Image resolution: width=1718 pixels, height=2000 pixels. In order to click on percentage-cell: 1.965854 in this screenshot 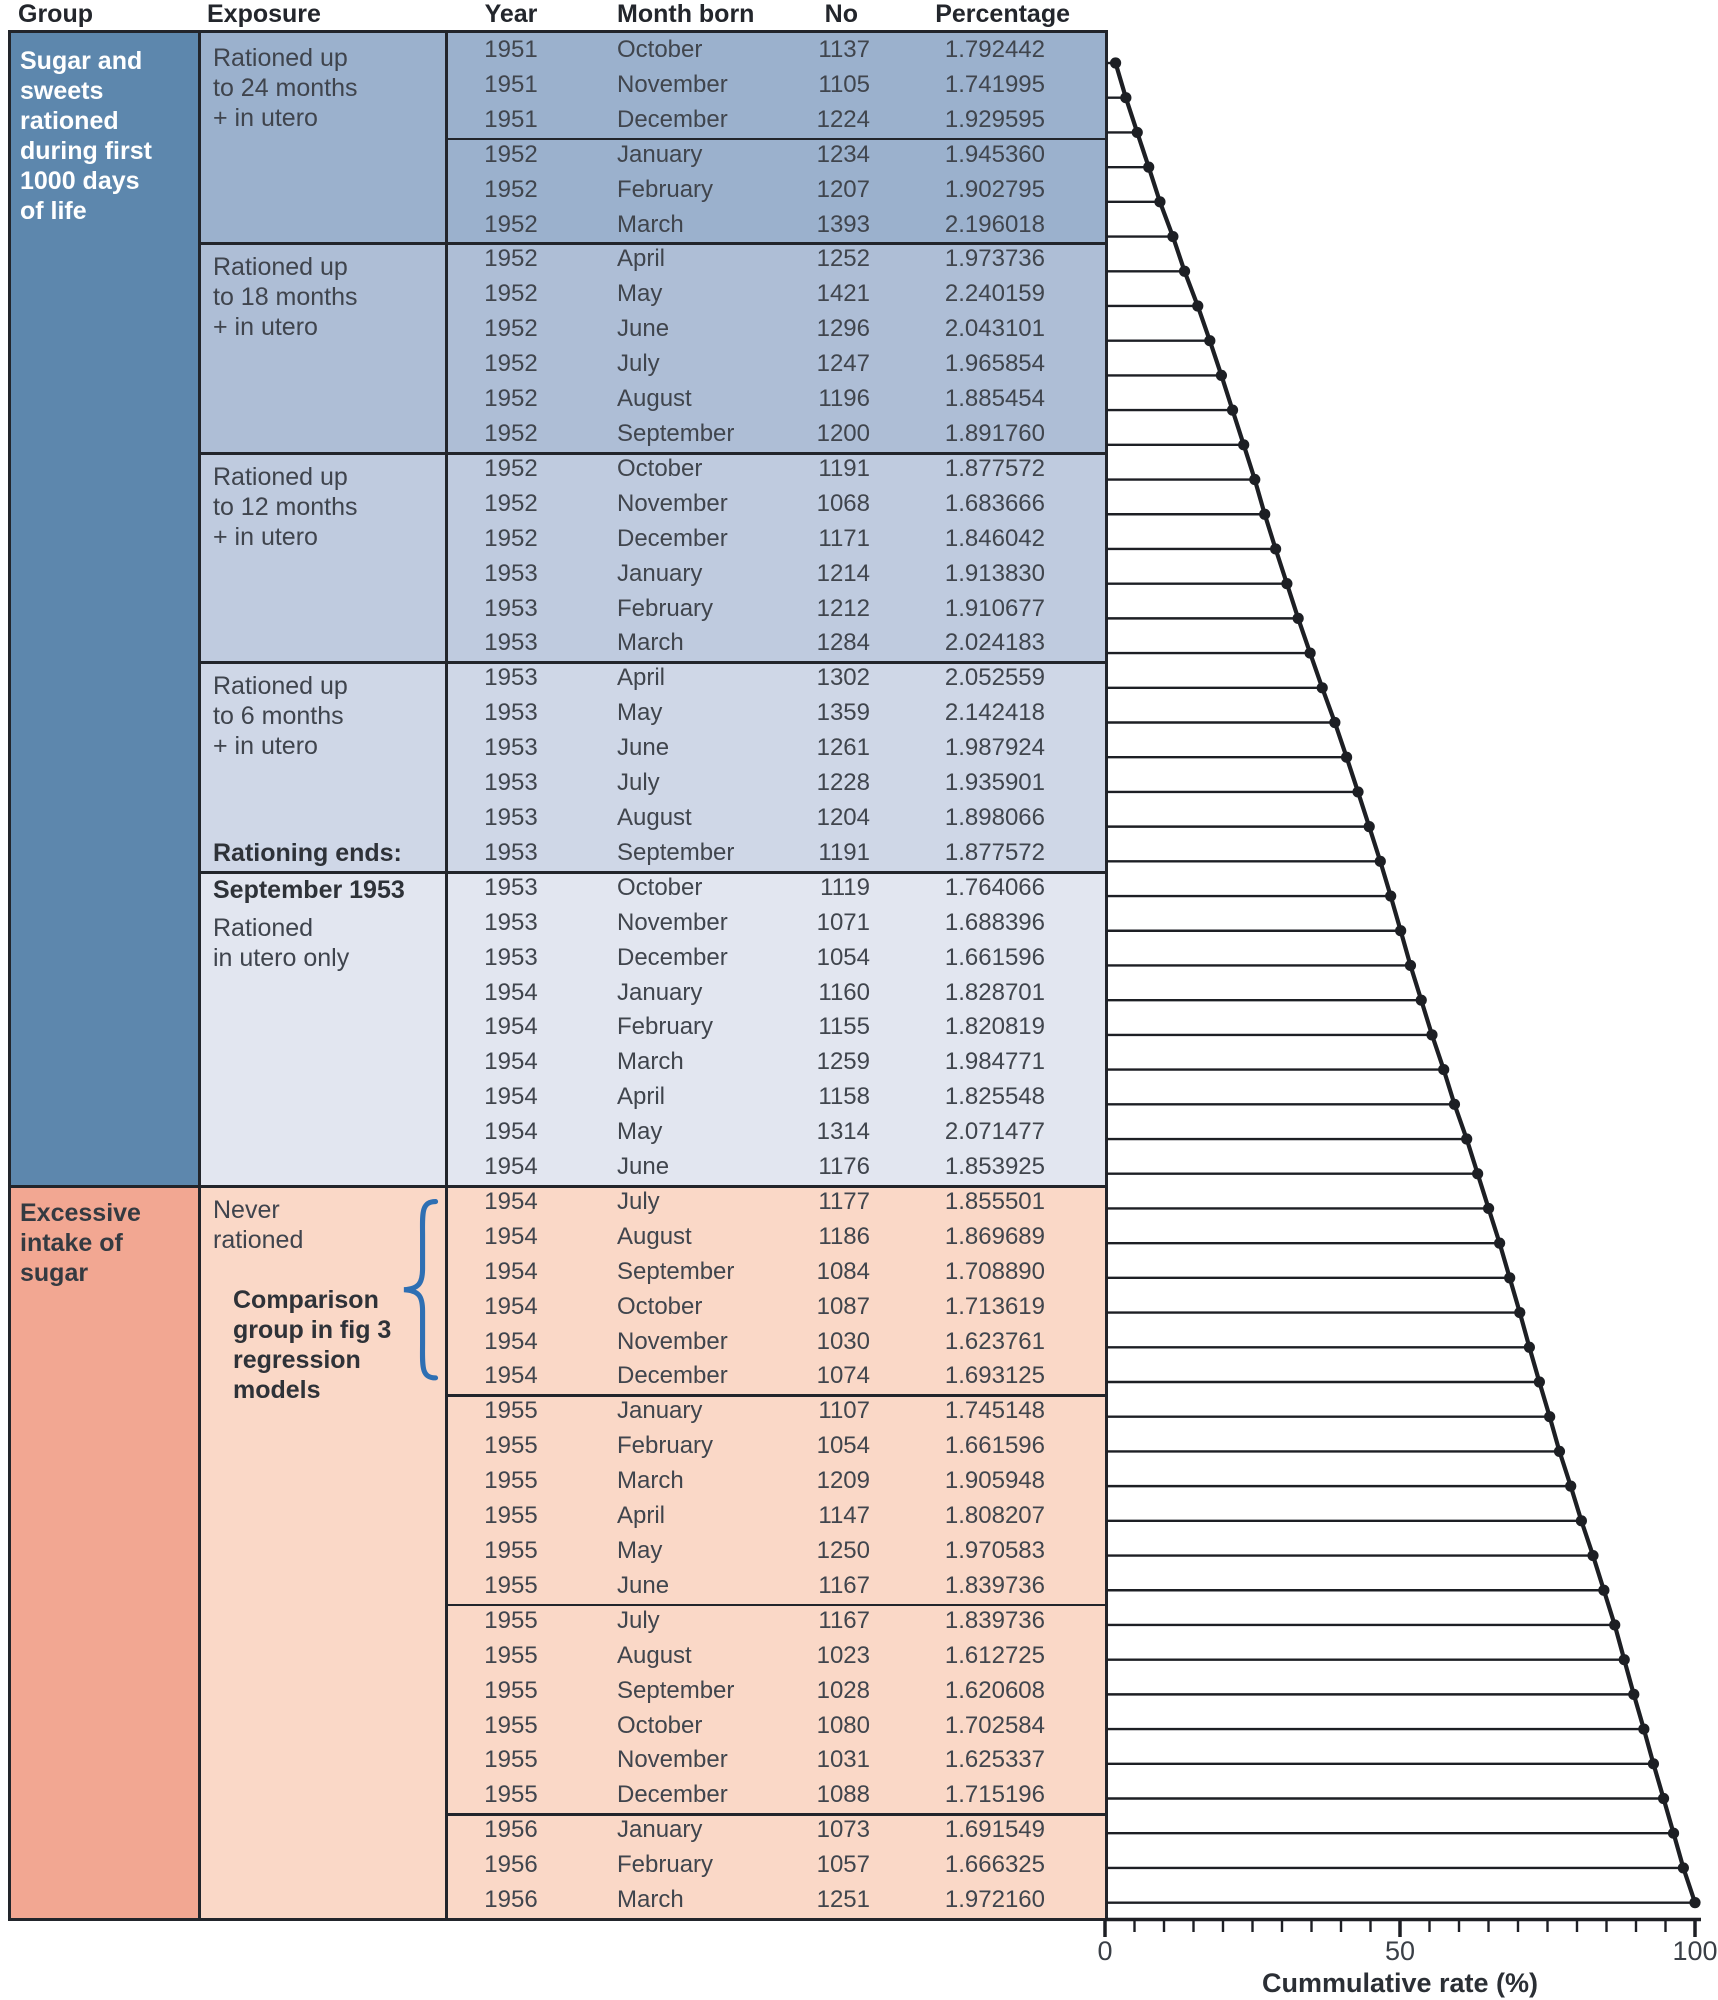, I will do `click(994, 364)`.